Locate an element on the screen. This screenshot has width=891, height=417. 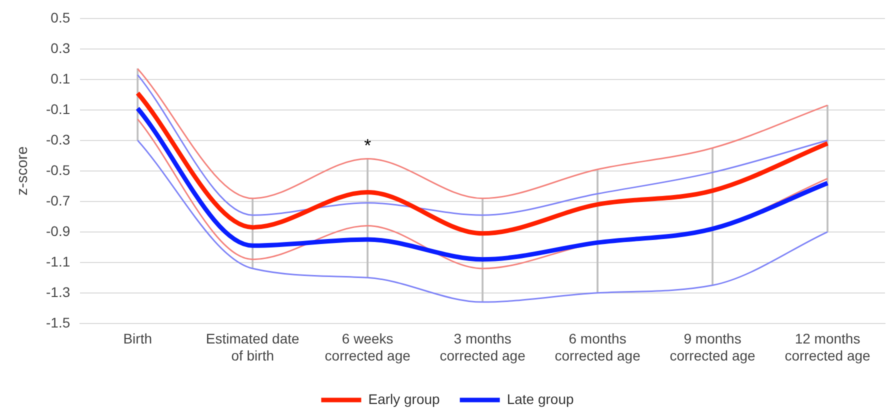
y-tick-label: 0.5 is located at coordinates (60, 17).